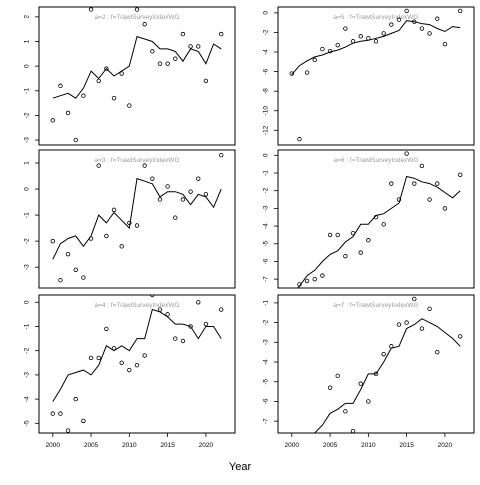  Describe the element at coordinates (375, 305) in the screenshot. I see `panel-title: a=7 : f=TrawlSurveyIndexWG` at that location.